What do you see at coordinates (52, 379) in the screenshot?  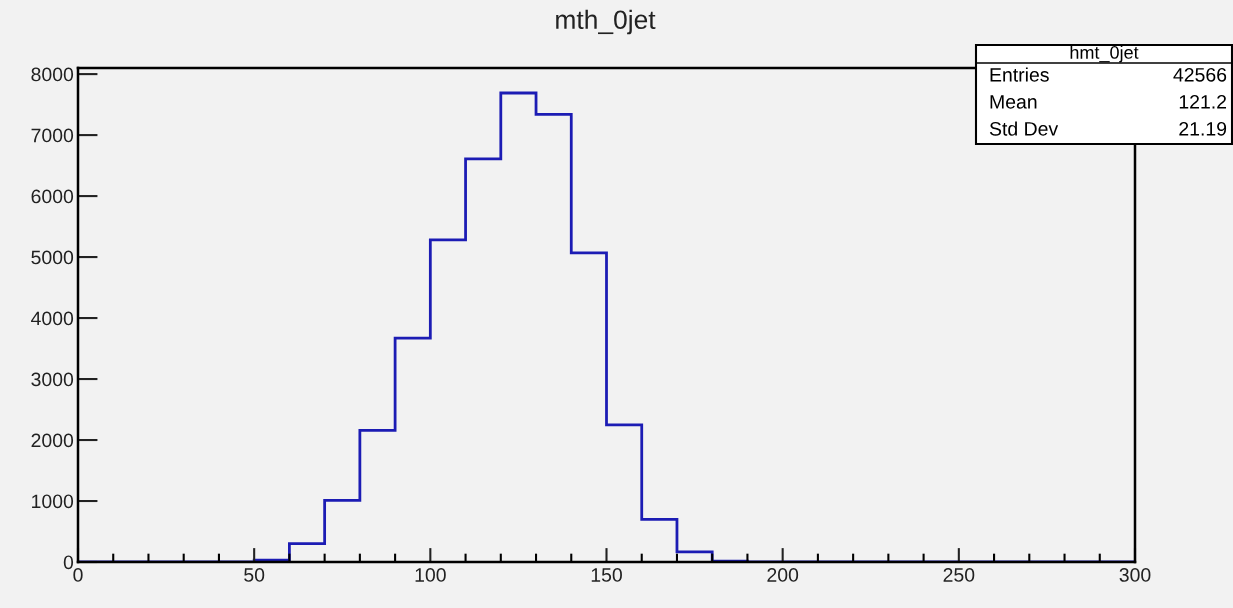 I see `y-tick-label: 3000` at bounding box center [52, 379].